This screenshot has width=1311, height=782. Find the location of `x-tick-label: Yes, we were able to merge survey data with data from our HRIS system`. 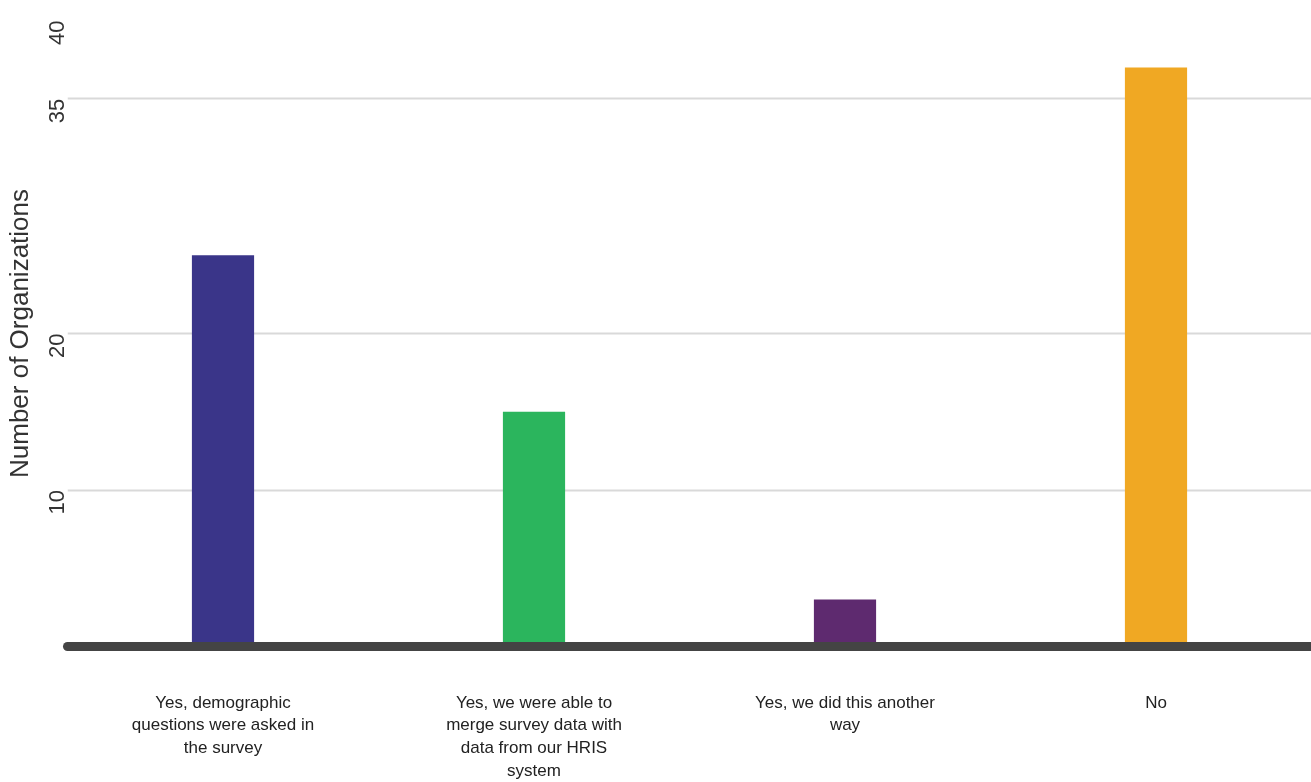

x-tick-label: Yes, we were able to merge survey data with data from our HRIS system is located at coordinates (534, 736).